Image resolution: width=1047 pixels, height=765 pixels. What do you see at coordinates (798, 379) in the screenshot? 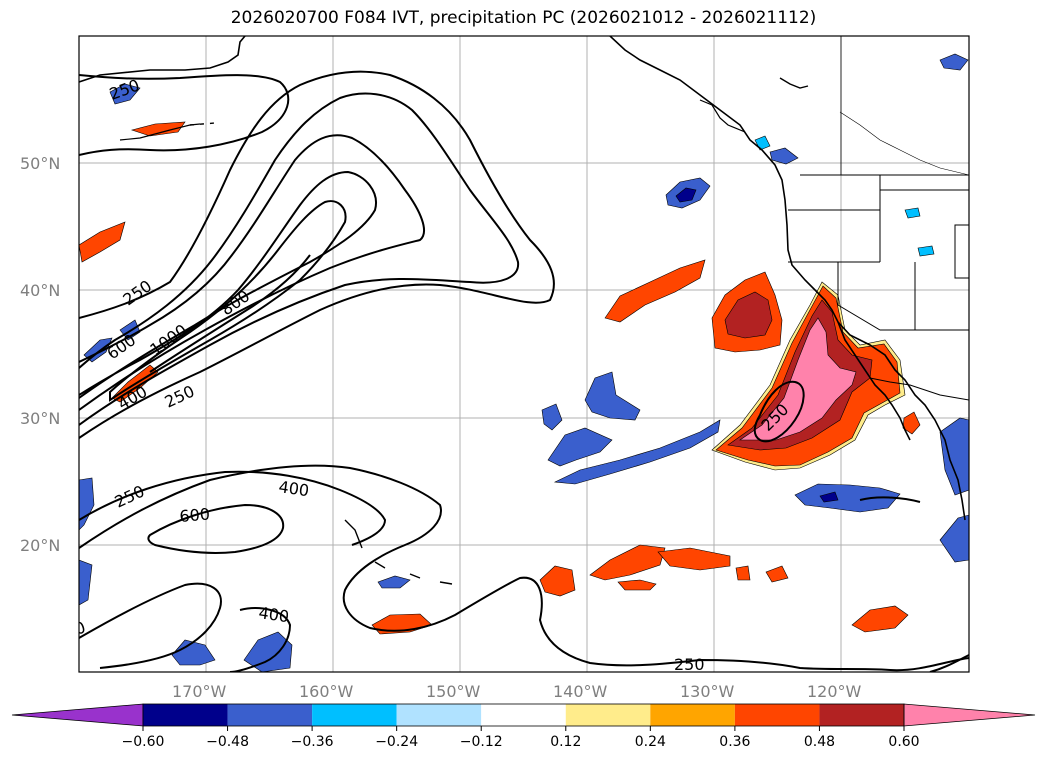
I see `precip-positive-california-pink` at bounding box center [798, 379].